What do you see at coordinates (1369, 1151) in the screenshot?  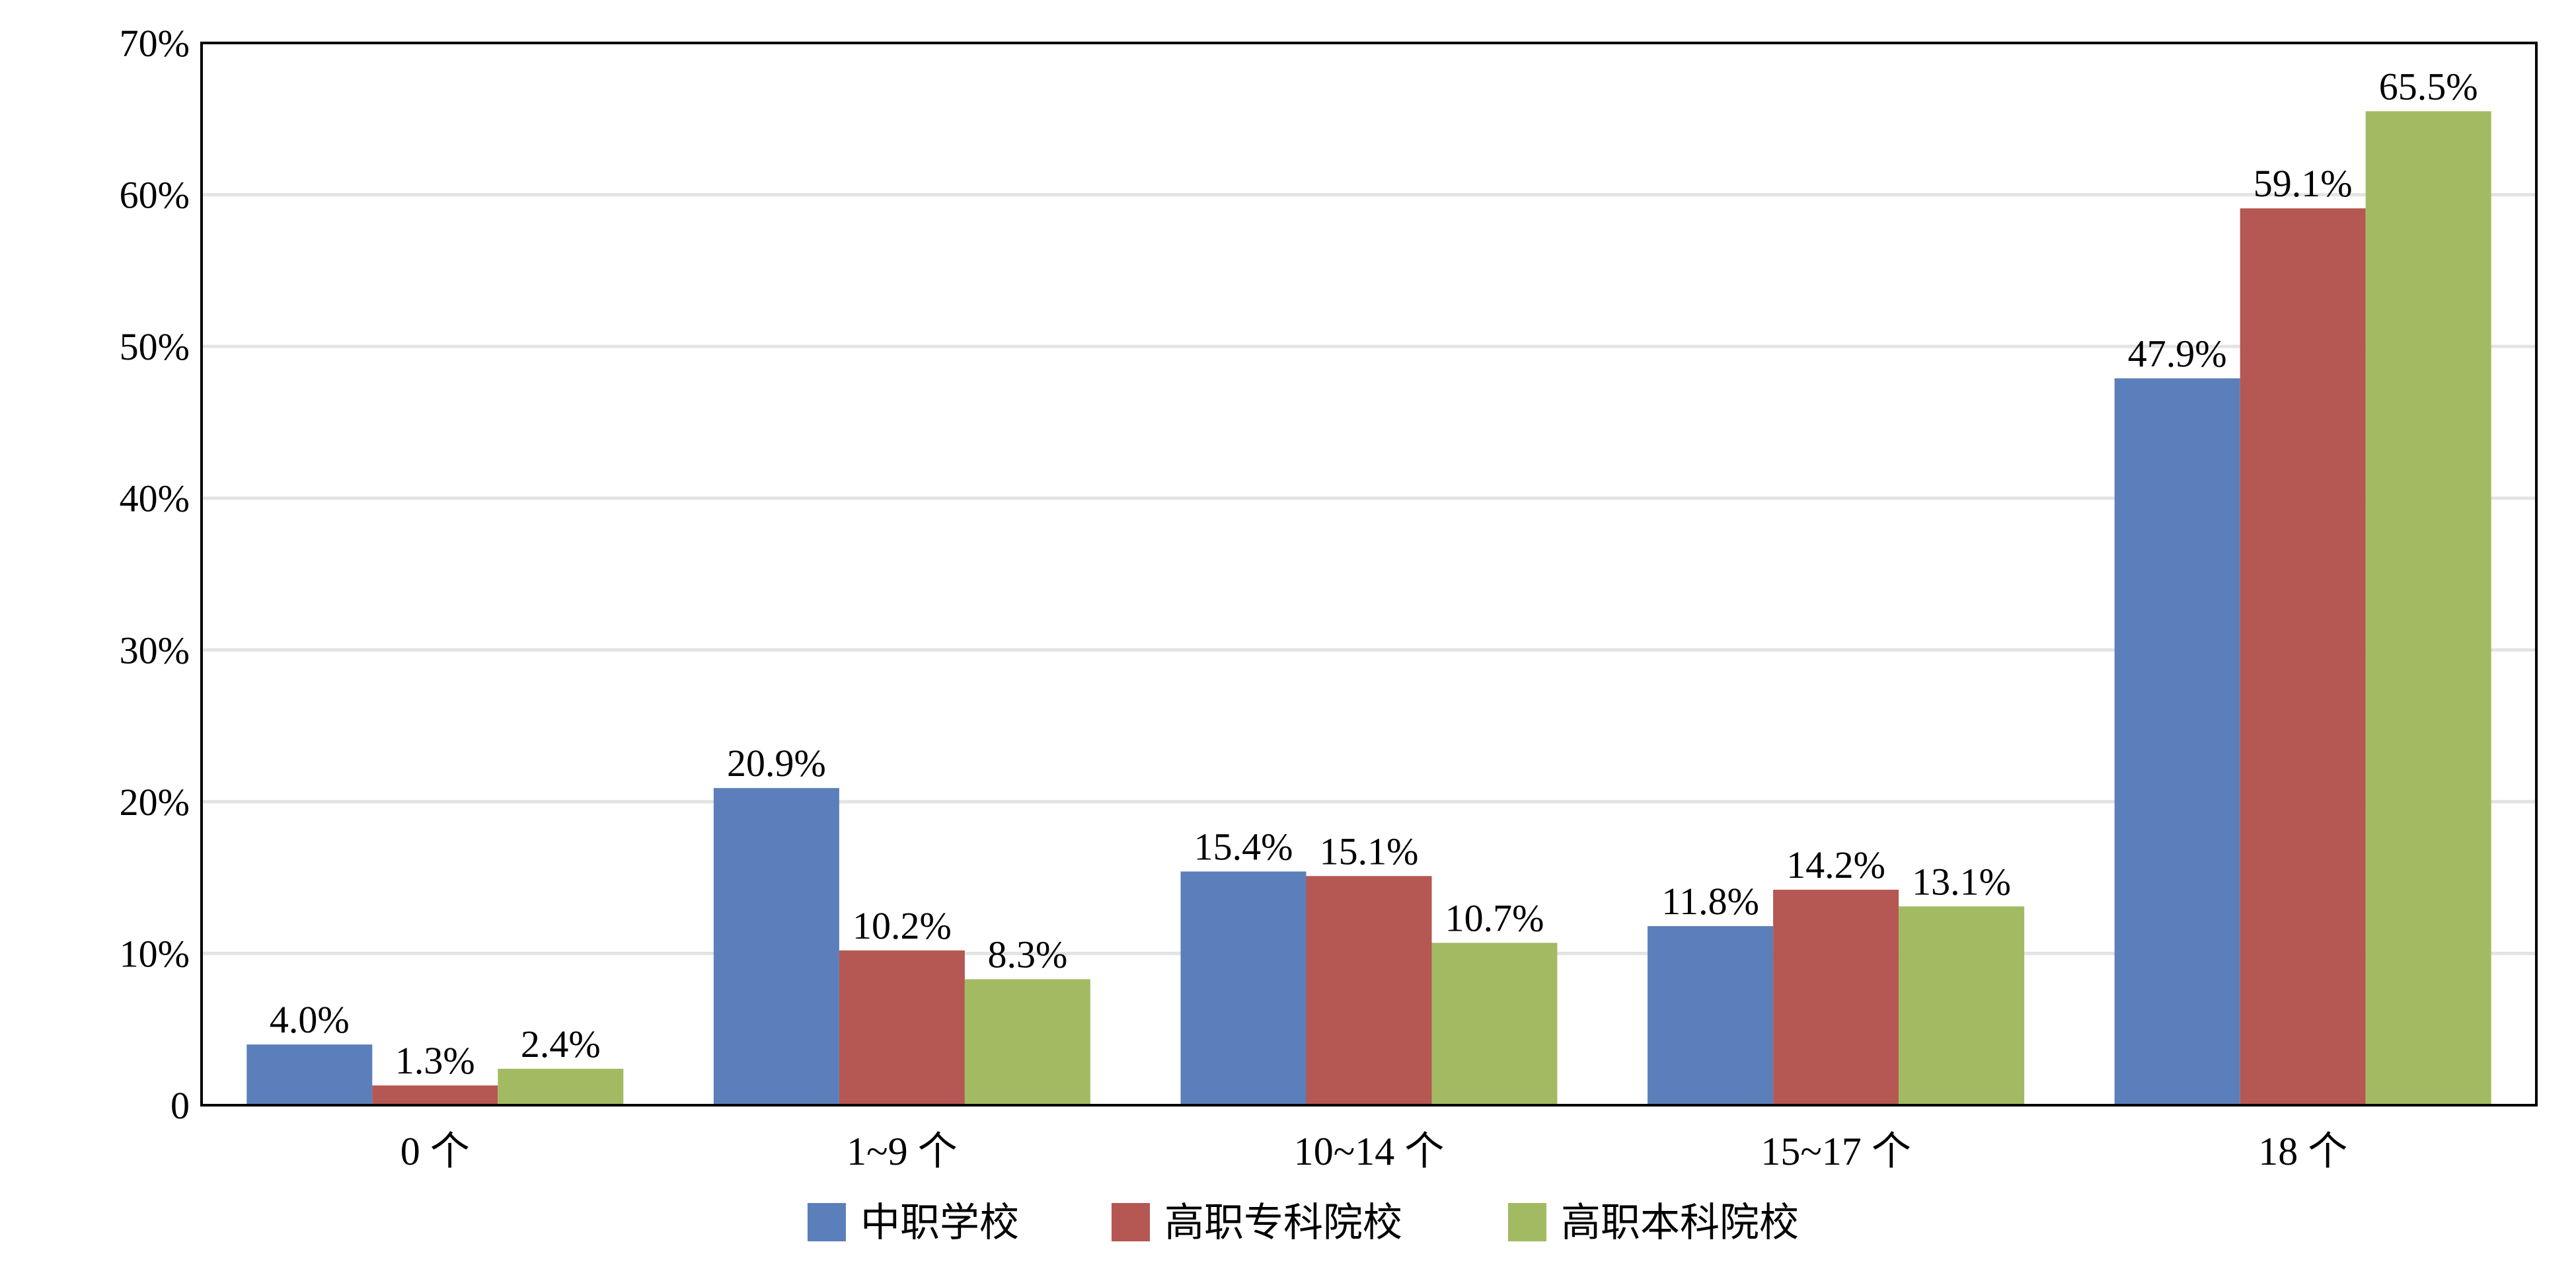 I see `x-tick-label: 10~14 个` at bounding box center [1369, 1151].